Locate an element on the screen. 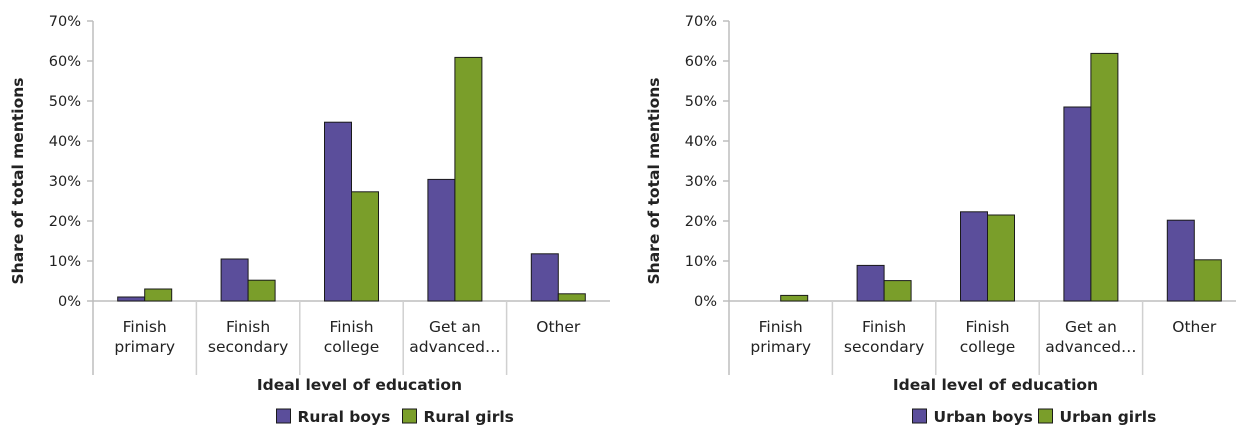  legend-item: Rural girls is located at coordinates (458, 417).